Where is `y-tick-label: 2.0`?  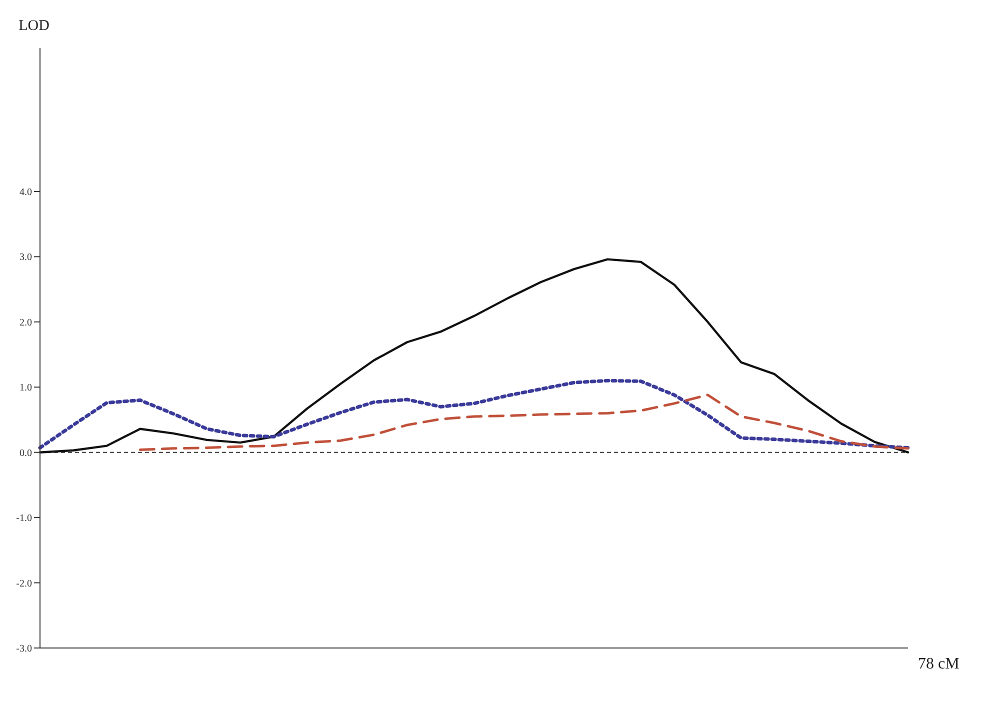 y-tick-label: 2.0 is located at coordinates (26, 322).